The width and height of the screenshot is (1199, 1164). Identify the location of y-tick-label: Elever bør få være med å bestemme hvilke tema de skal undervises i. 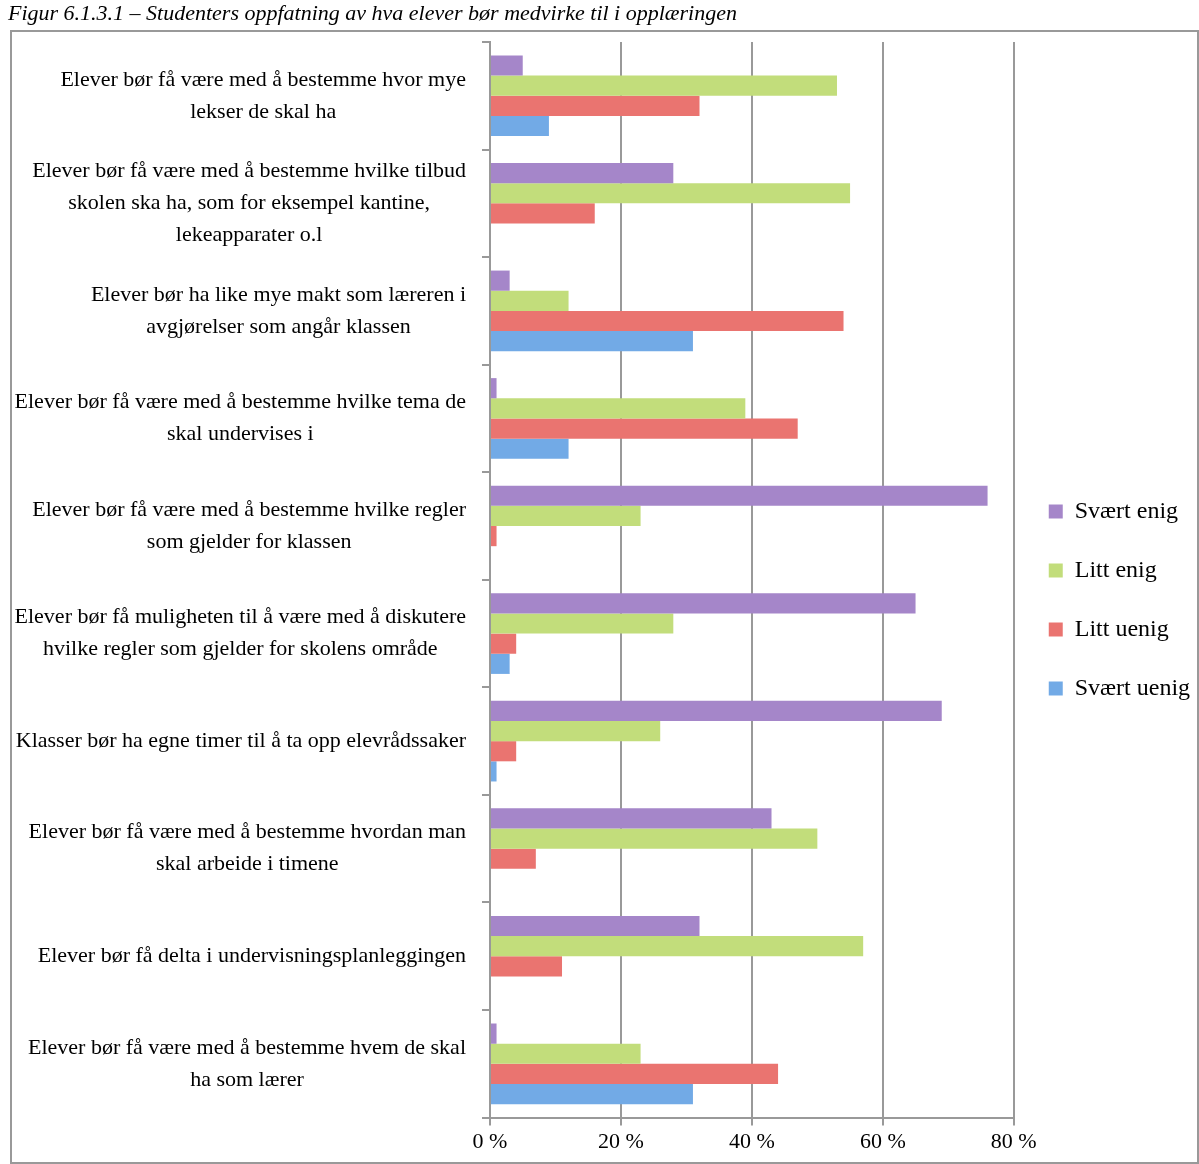
(240, 417).